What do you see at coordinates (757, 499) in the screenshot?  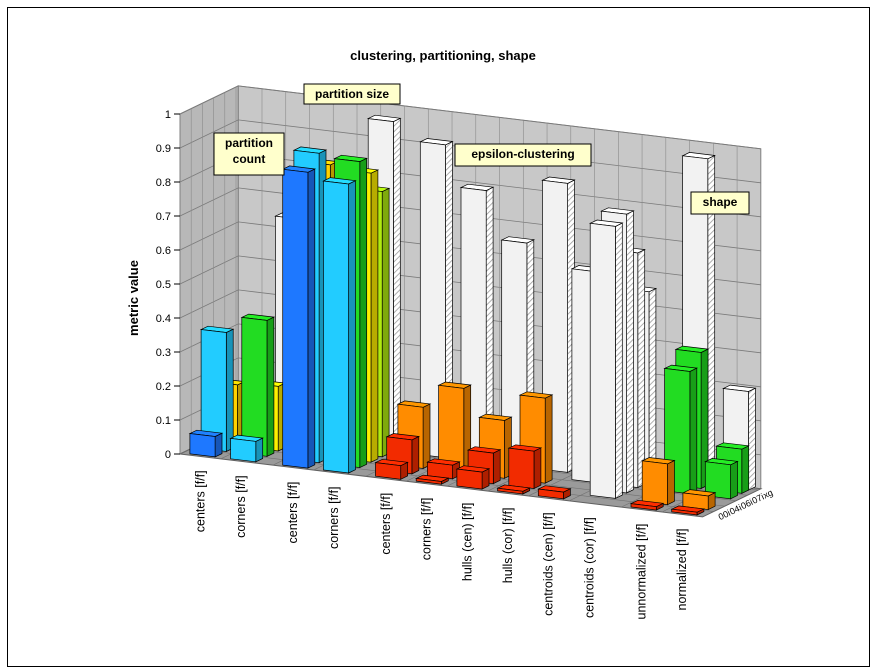 I see `series-label: 07i` at bounding box center [757, 499].